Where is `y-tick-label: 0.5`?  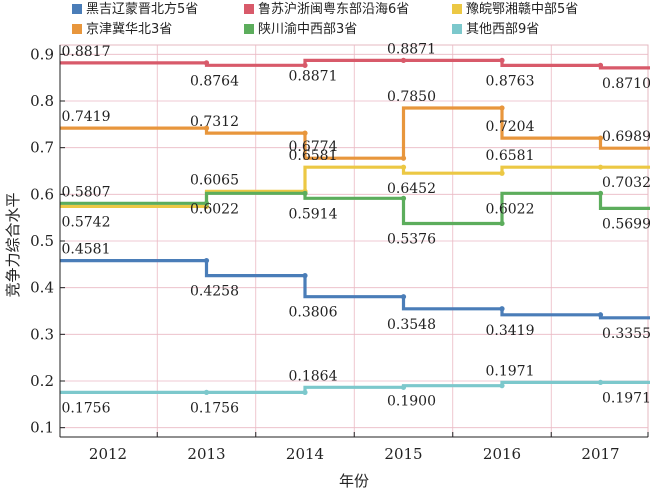
y-tick-label: 0.5 is located at coordinates (42, 241).